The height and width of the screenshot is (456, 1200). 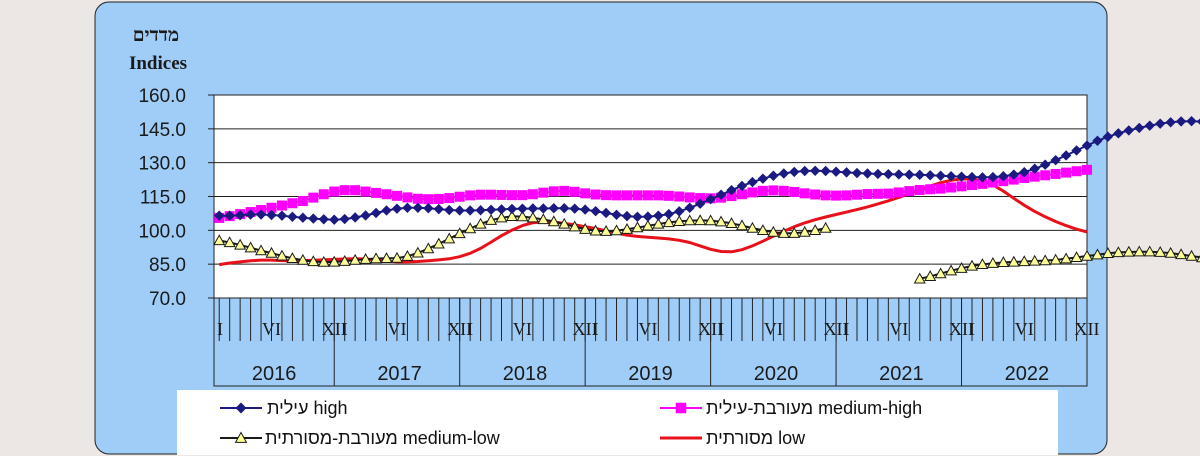 What do you see at coordinates (156, 35) in the screenshot?
I see `y-title-hebrew: מדדים` at bounding box center [156, 35].